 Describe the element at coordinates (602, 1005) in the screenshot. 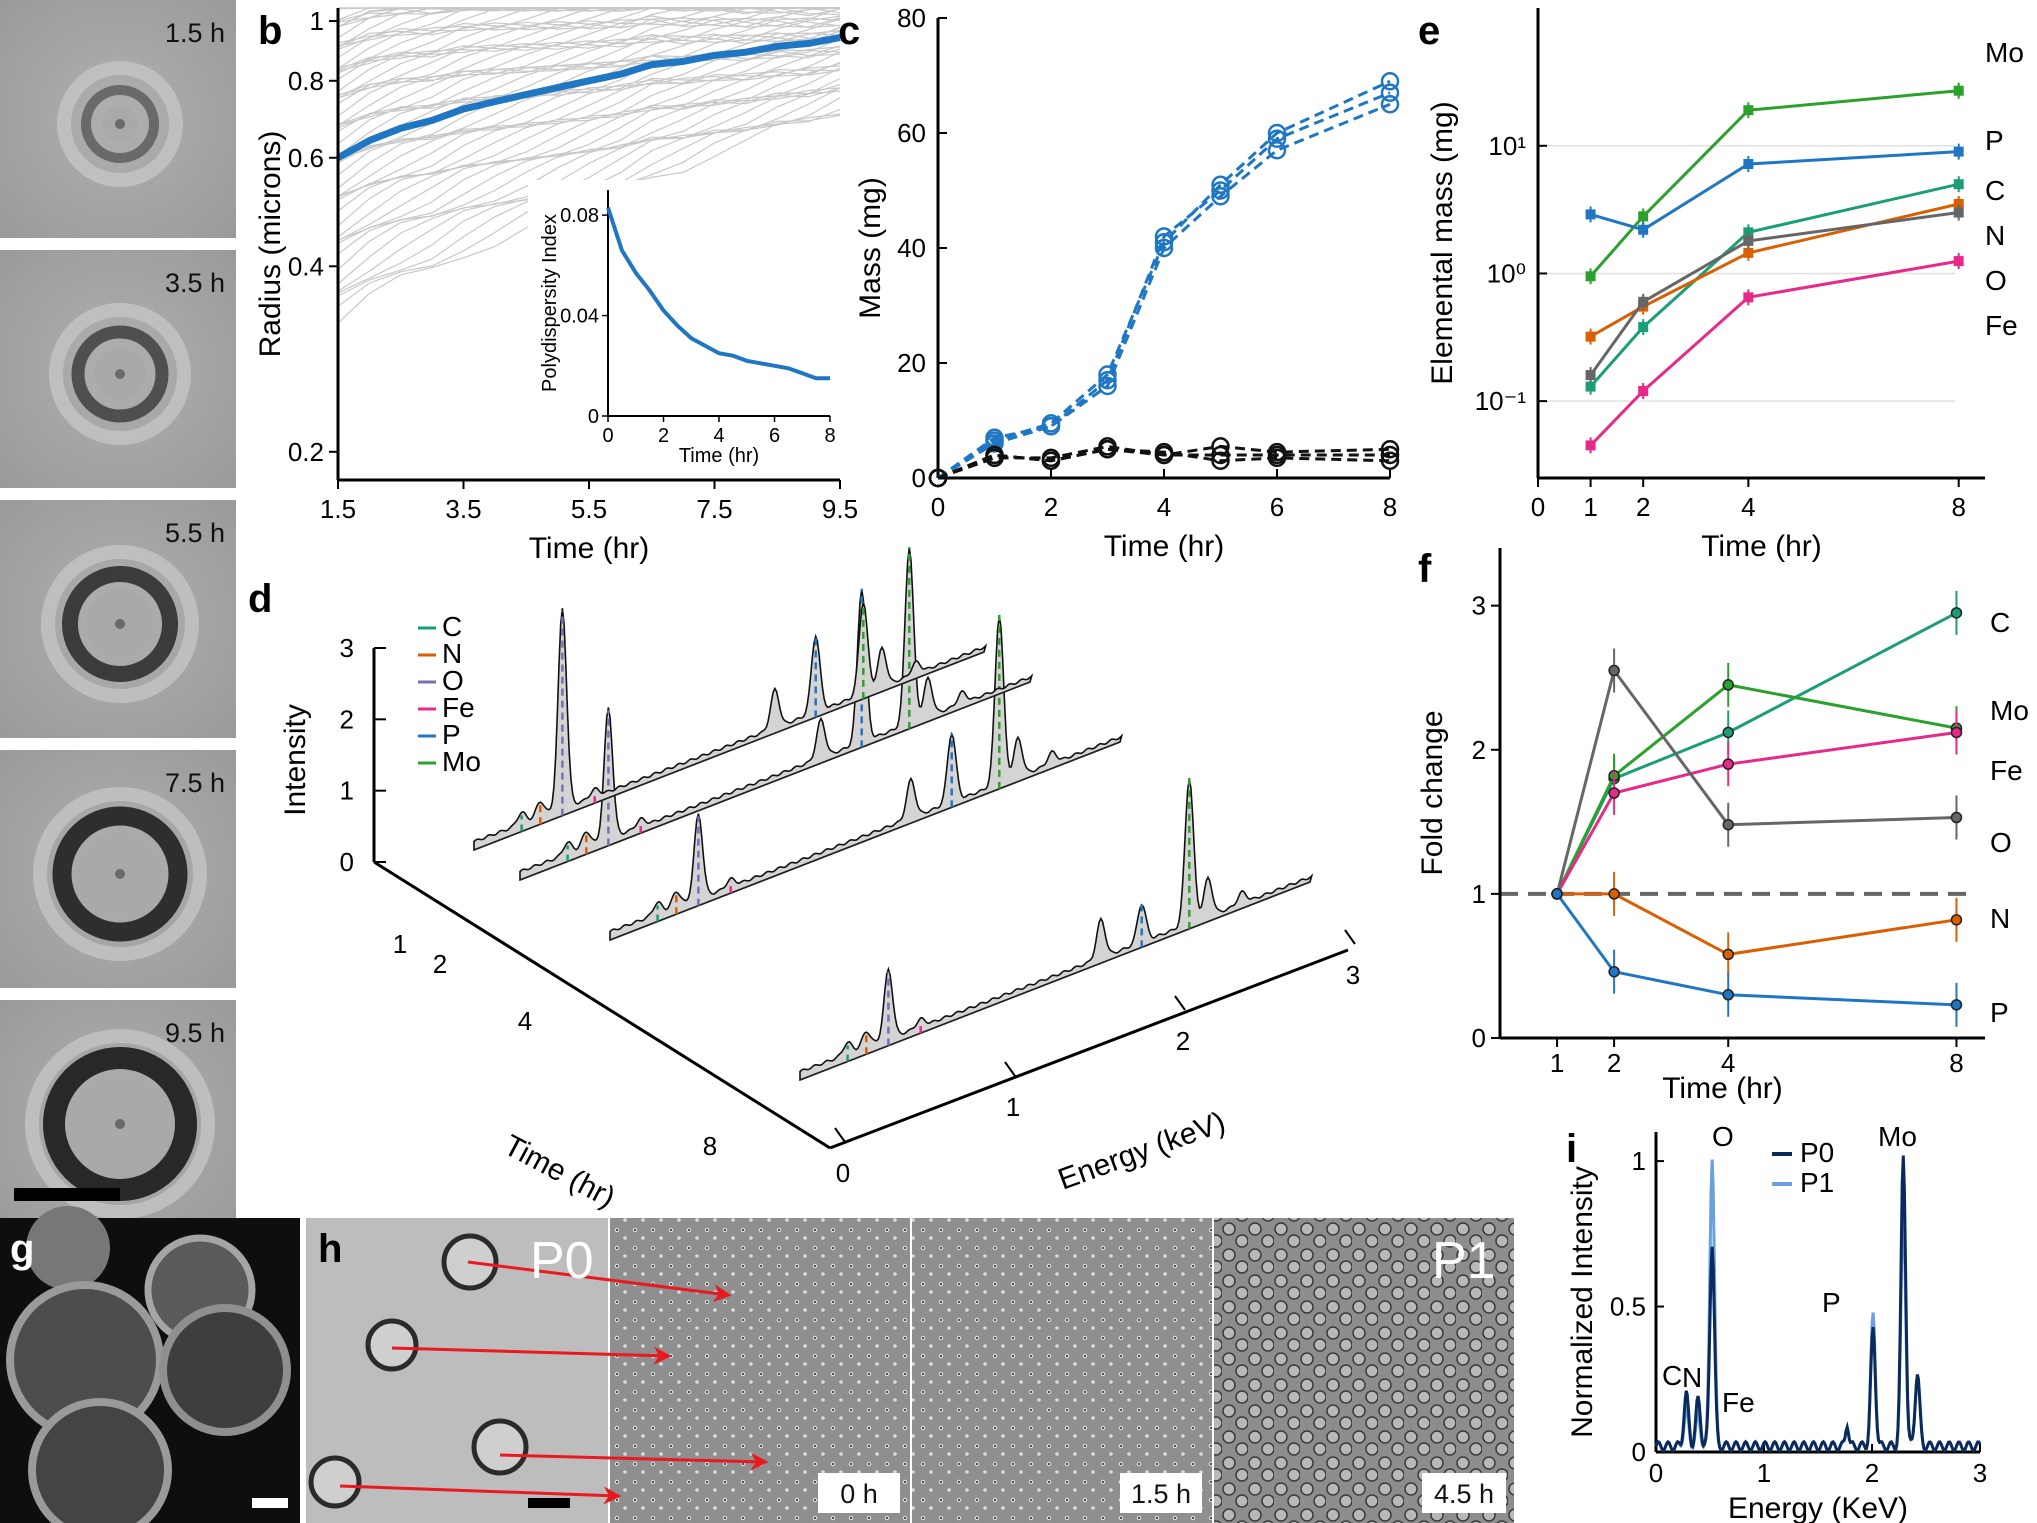

I see `time-axis` at that location.